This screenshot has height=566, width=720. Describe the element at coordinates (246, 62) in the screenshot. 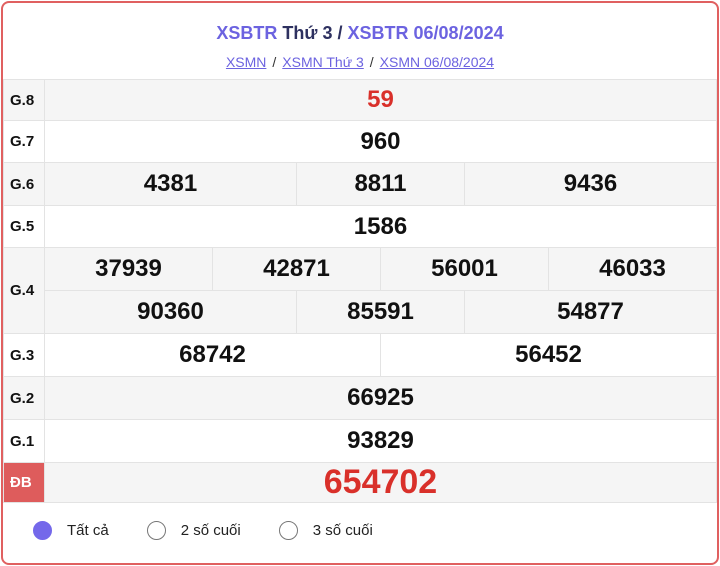

I see `breadcrumb-xsmn: XSMN` at that location.